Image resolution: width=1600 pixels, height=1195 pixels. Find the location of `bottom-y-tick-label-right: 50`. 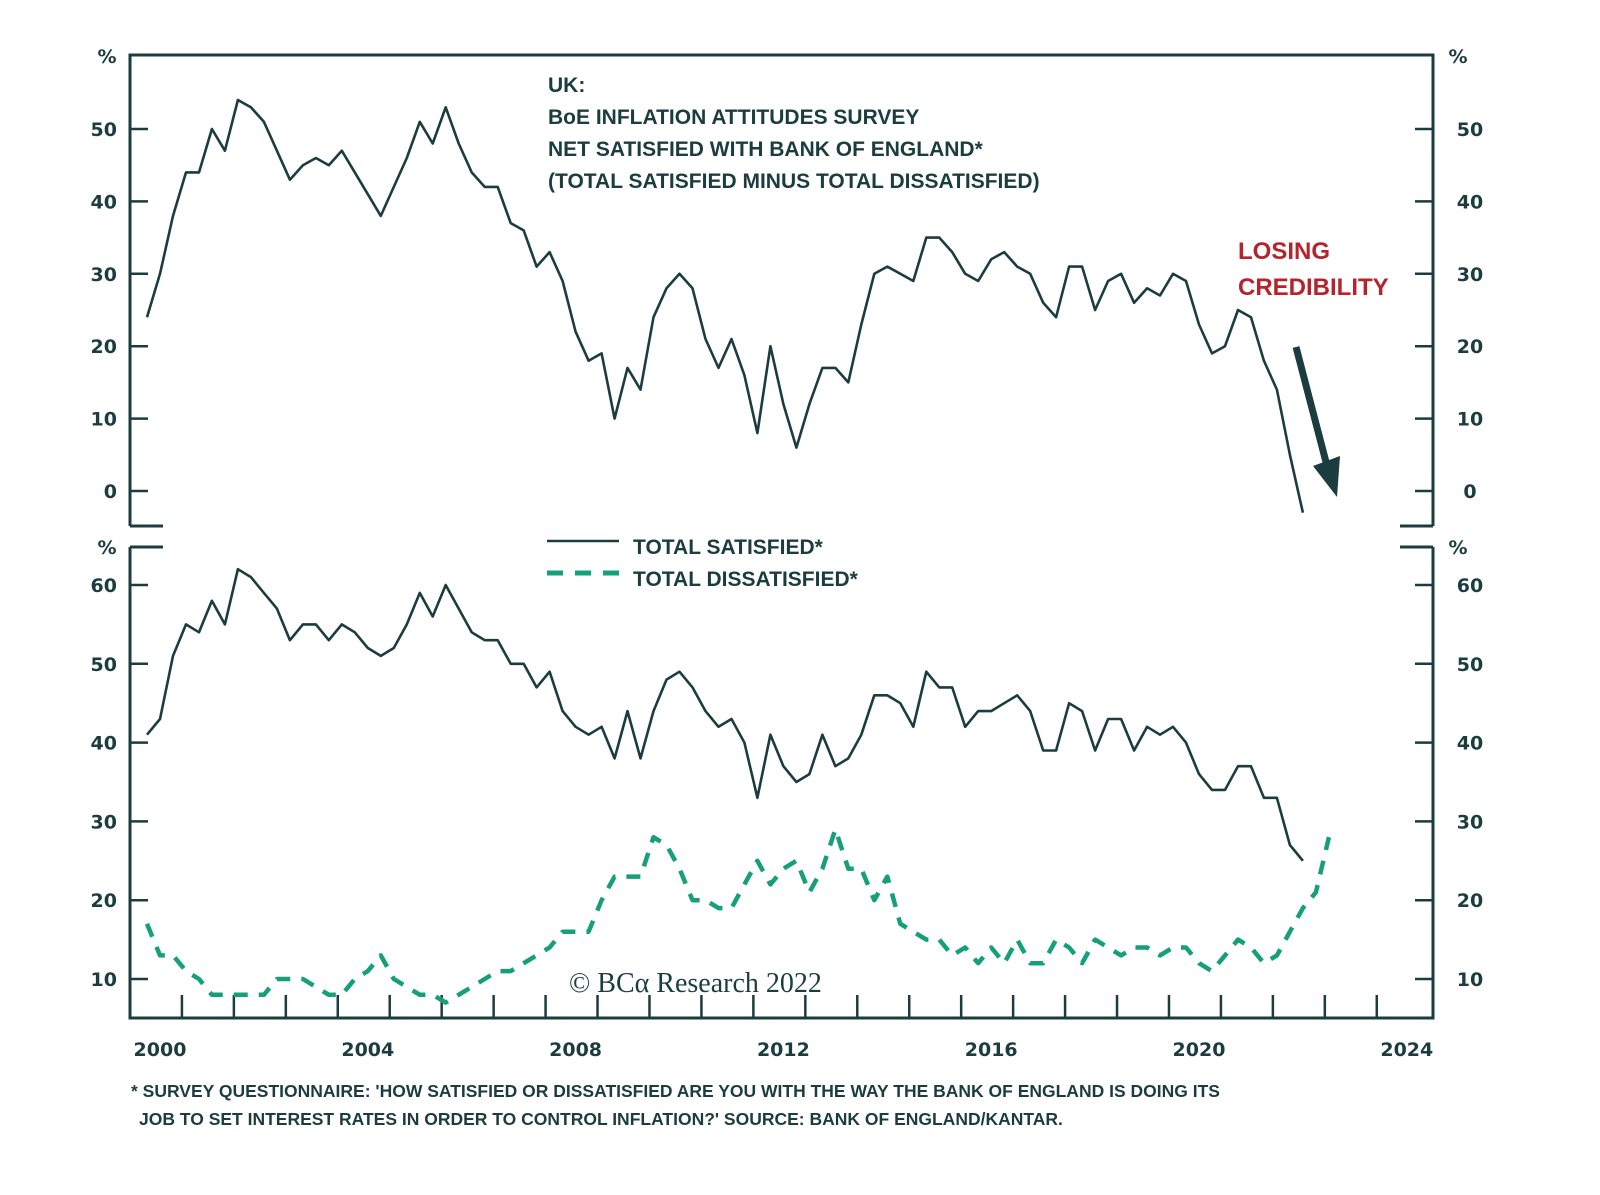

bottom-y-tick-label-right: 50 is located at coordinates (1470, 665).